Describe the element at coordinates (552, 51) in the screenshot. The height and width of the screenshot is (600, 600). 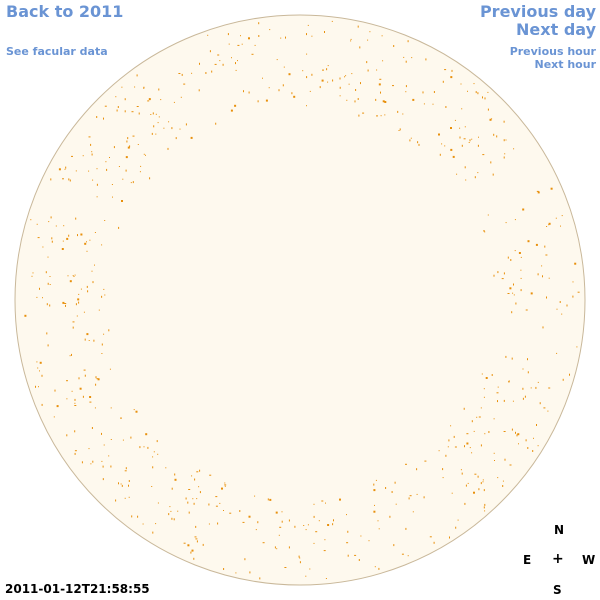
I see `previous-hour-link: Previous hour` at that location.